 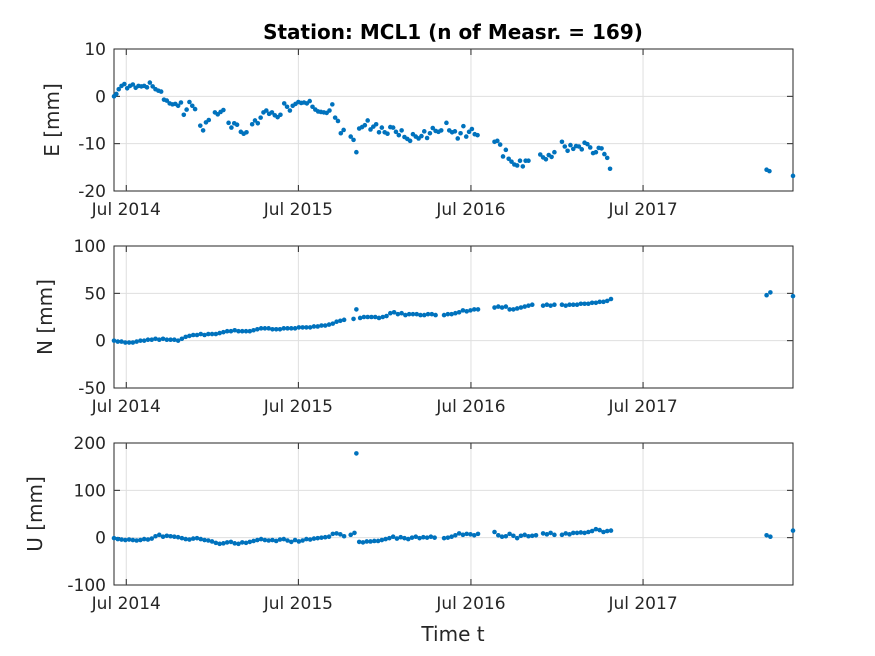 I want to click on y-tick-label: 100, so click(x=90, y=491).